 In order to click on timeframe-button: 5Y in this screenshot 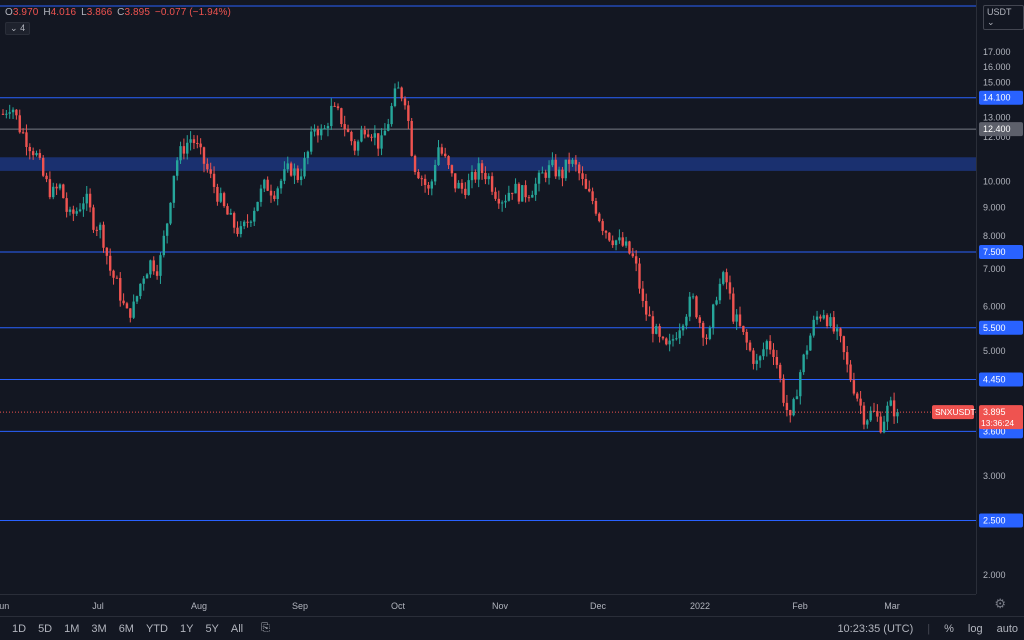, I will do `click(212, 628)`.